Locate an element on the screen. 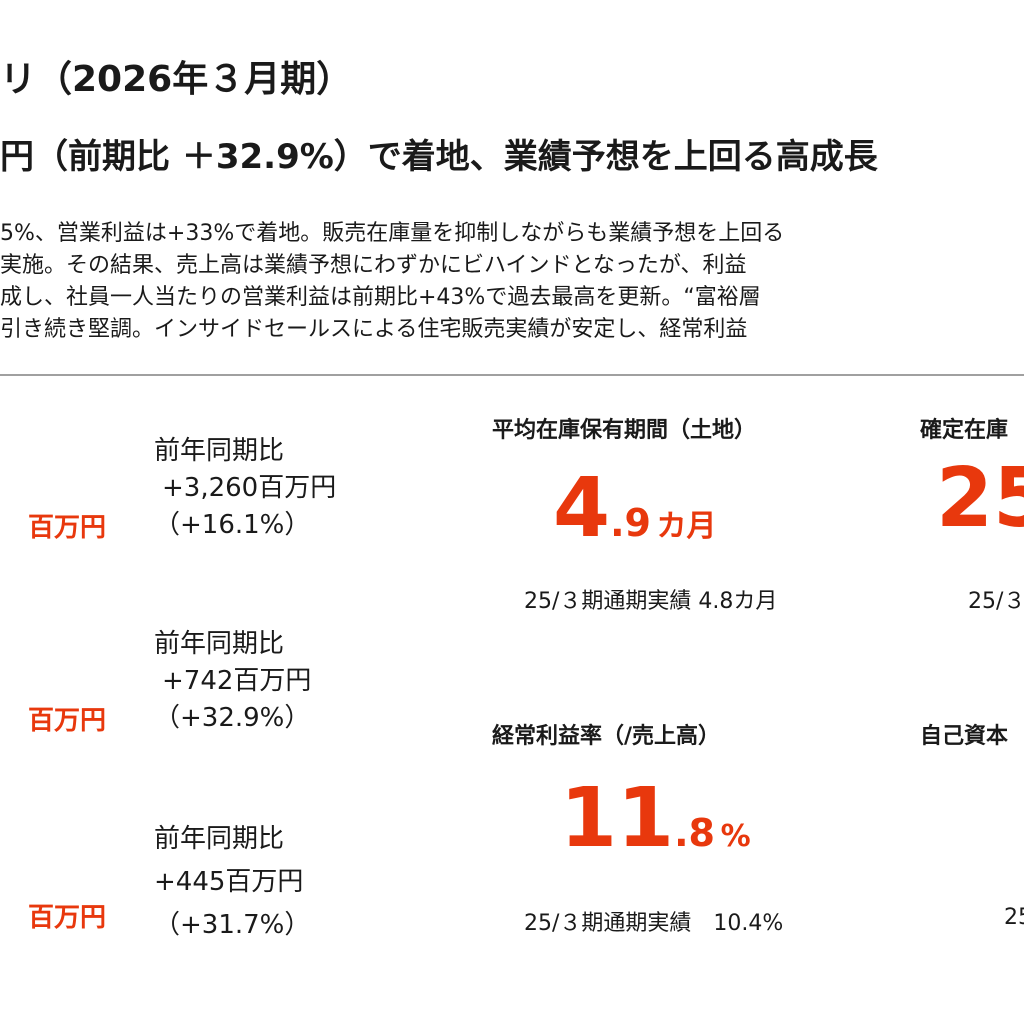 This screenshot has height=1024, width=1024. yoy-amount: +742百万円 is located at coordinates (237, 681).